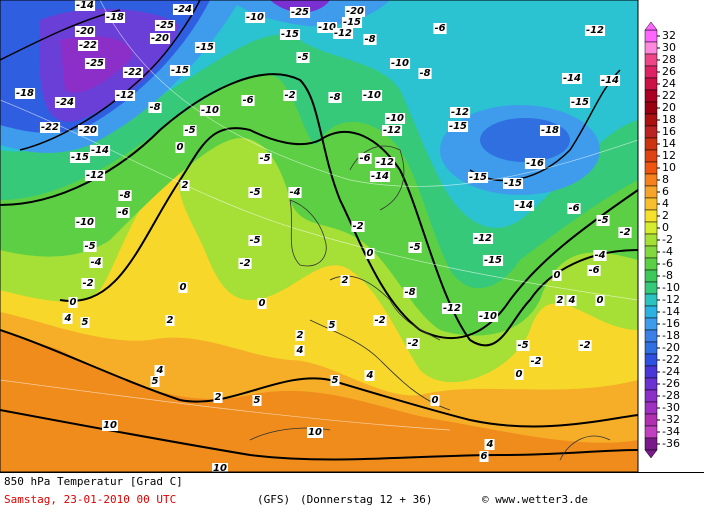  I want to click on color-bar-label: 8, so click(665, 179).